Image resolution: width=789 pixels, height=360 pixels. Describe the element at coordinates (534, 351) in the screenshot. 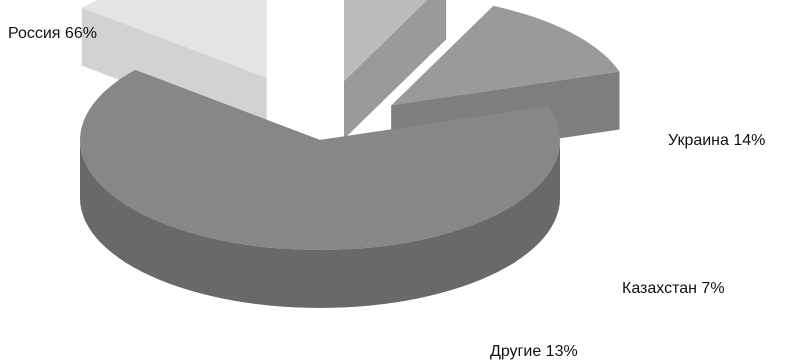

I see `label-others: Другие 13%` at that location.